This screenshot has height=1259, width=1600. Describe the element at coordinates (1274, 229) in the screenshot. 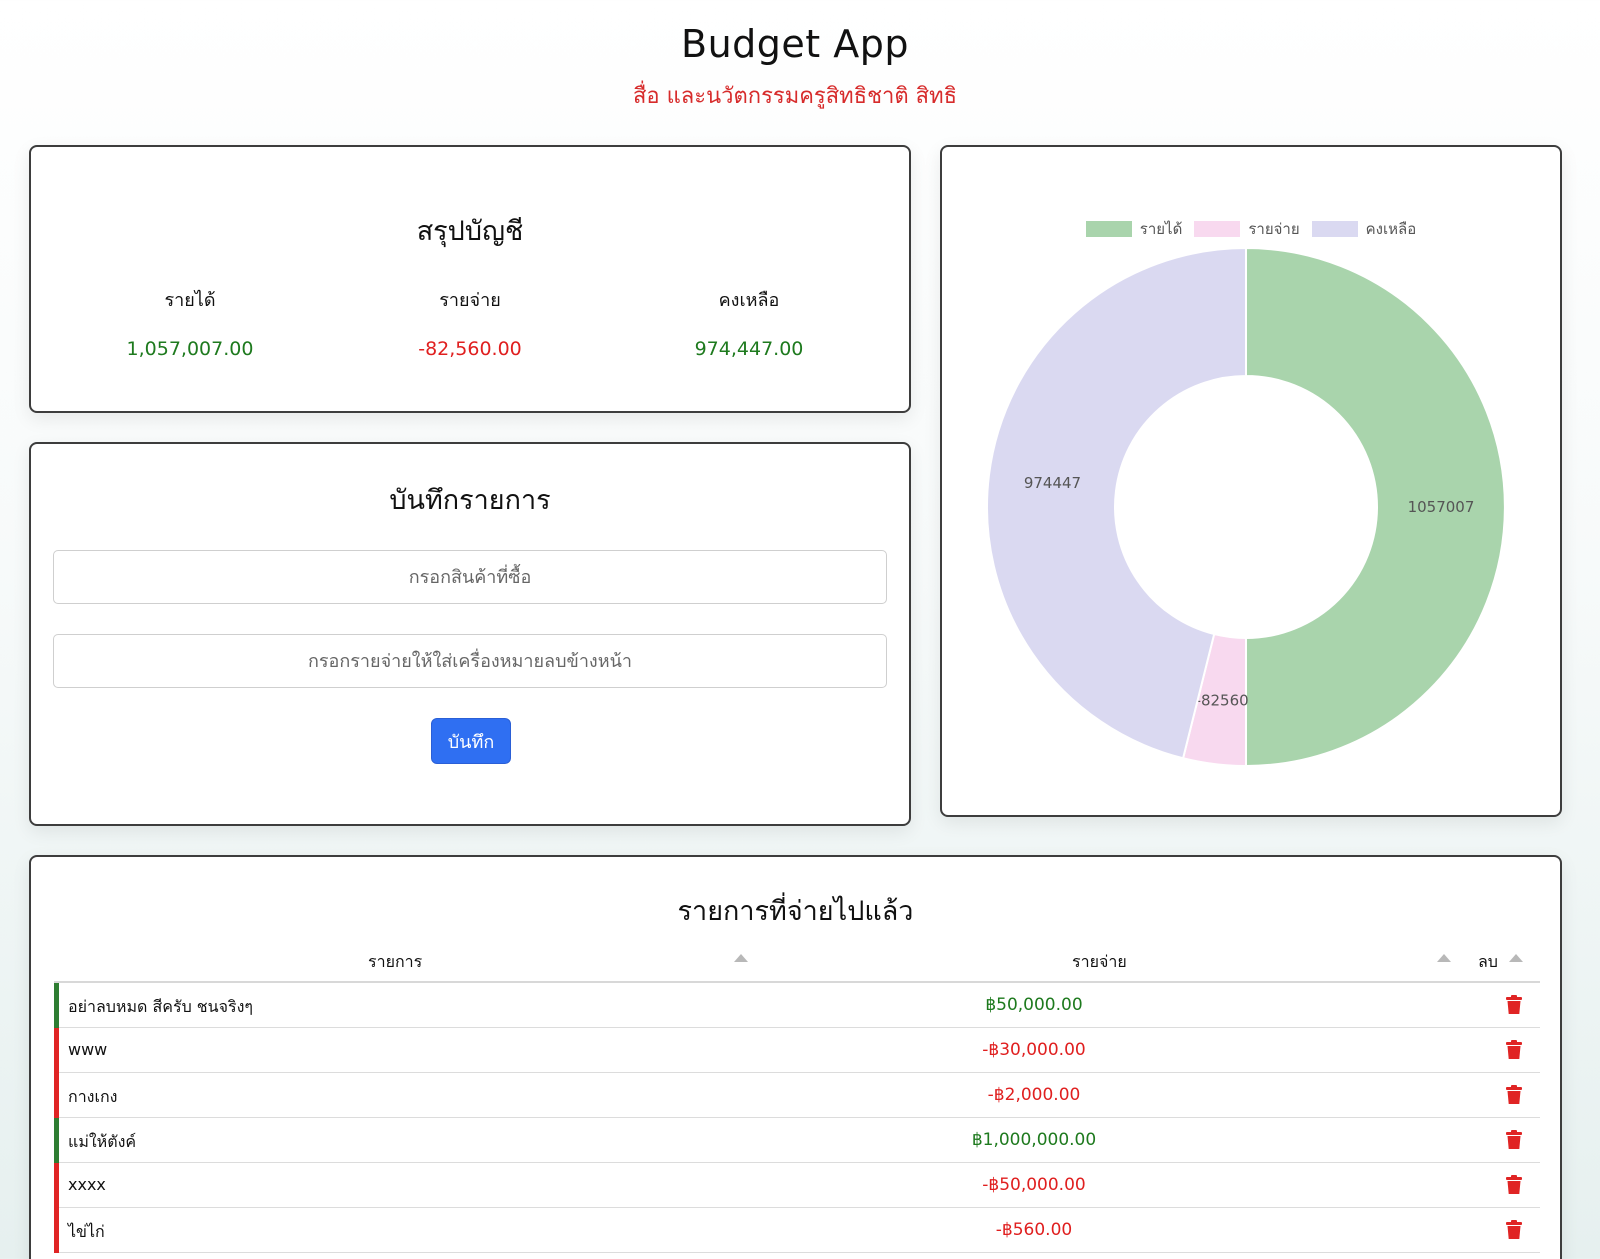

I see `legend-label-expense: รายจ่าย` at that location.